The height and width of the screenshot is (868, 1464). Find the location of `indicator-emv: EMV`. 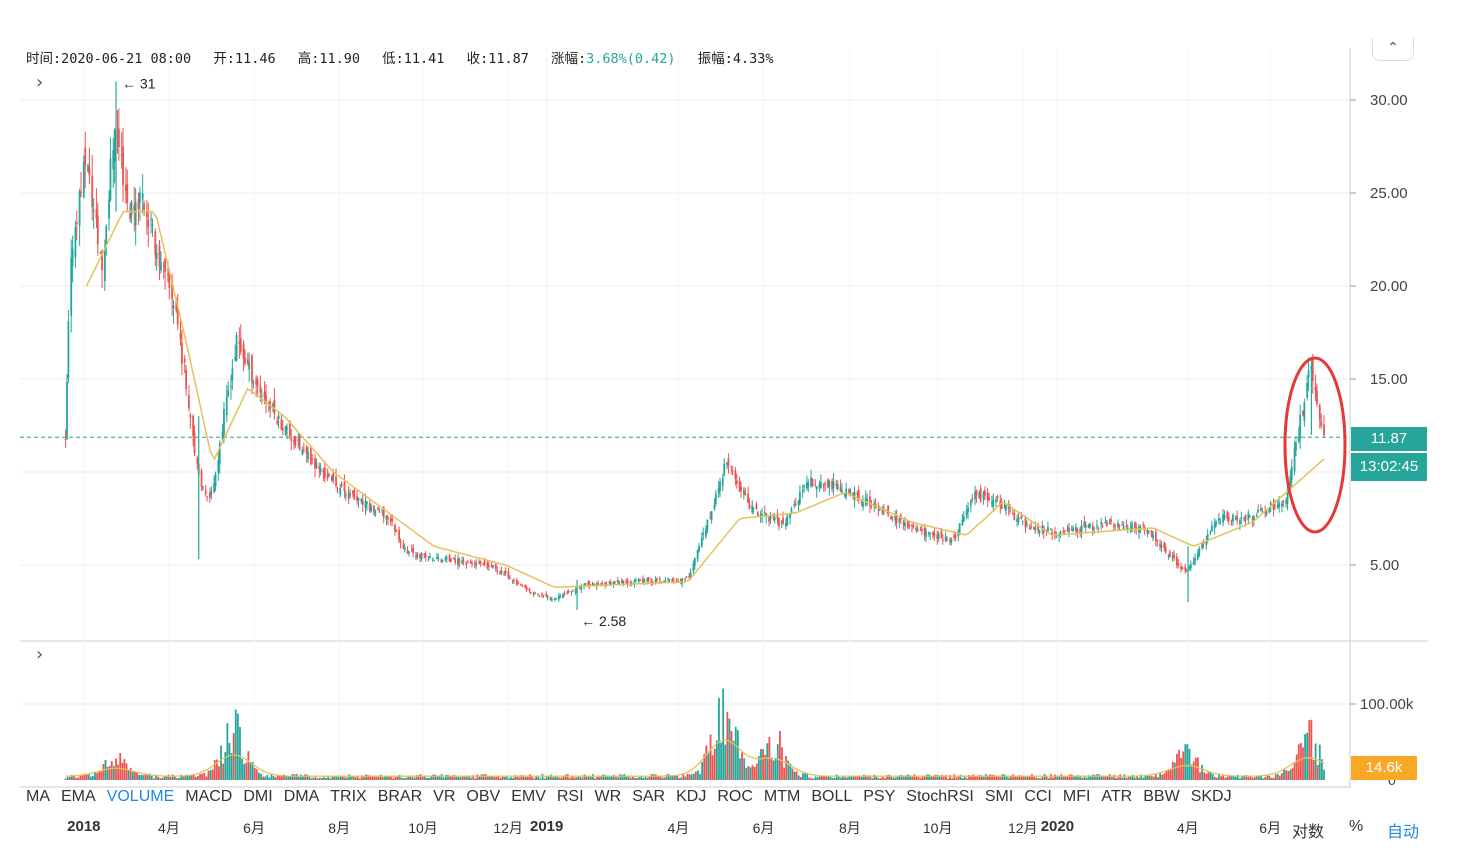

indicator-emv: EMV is located at coordinates (528, 796).